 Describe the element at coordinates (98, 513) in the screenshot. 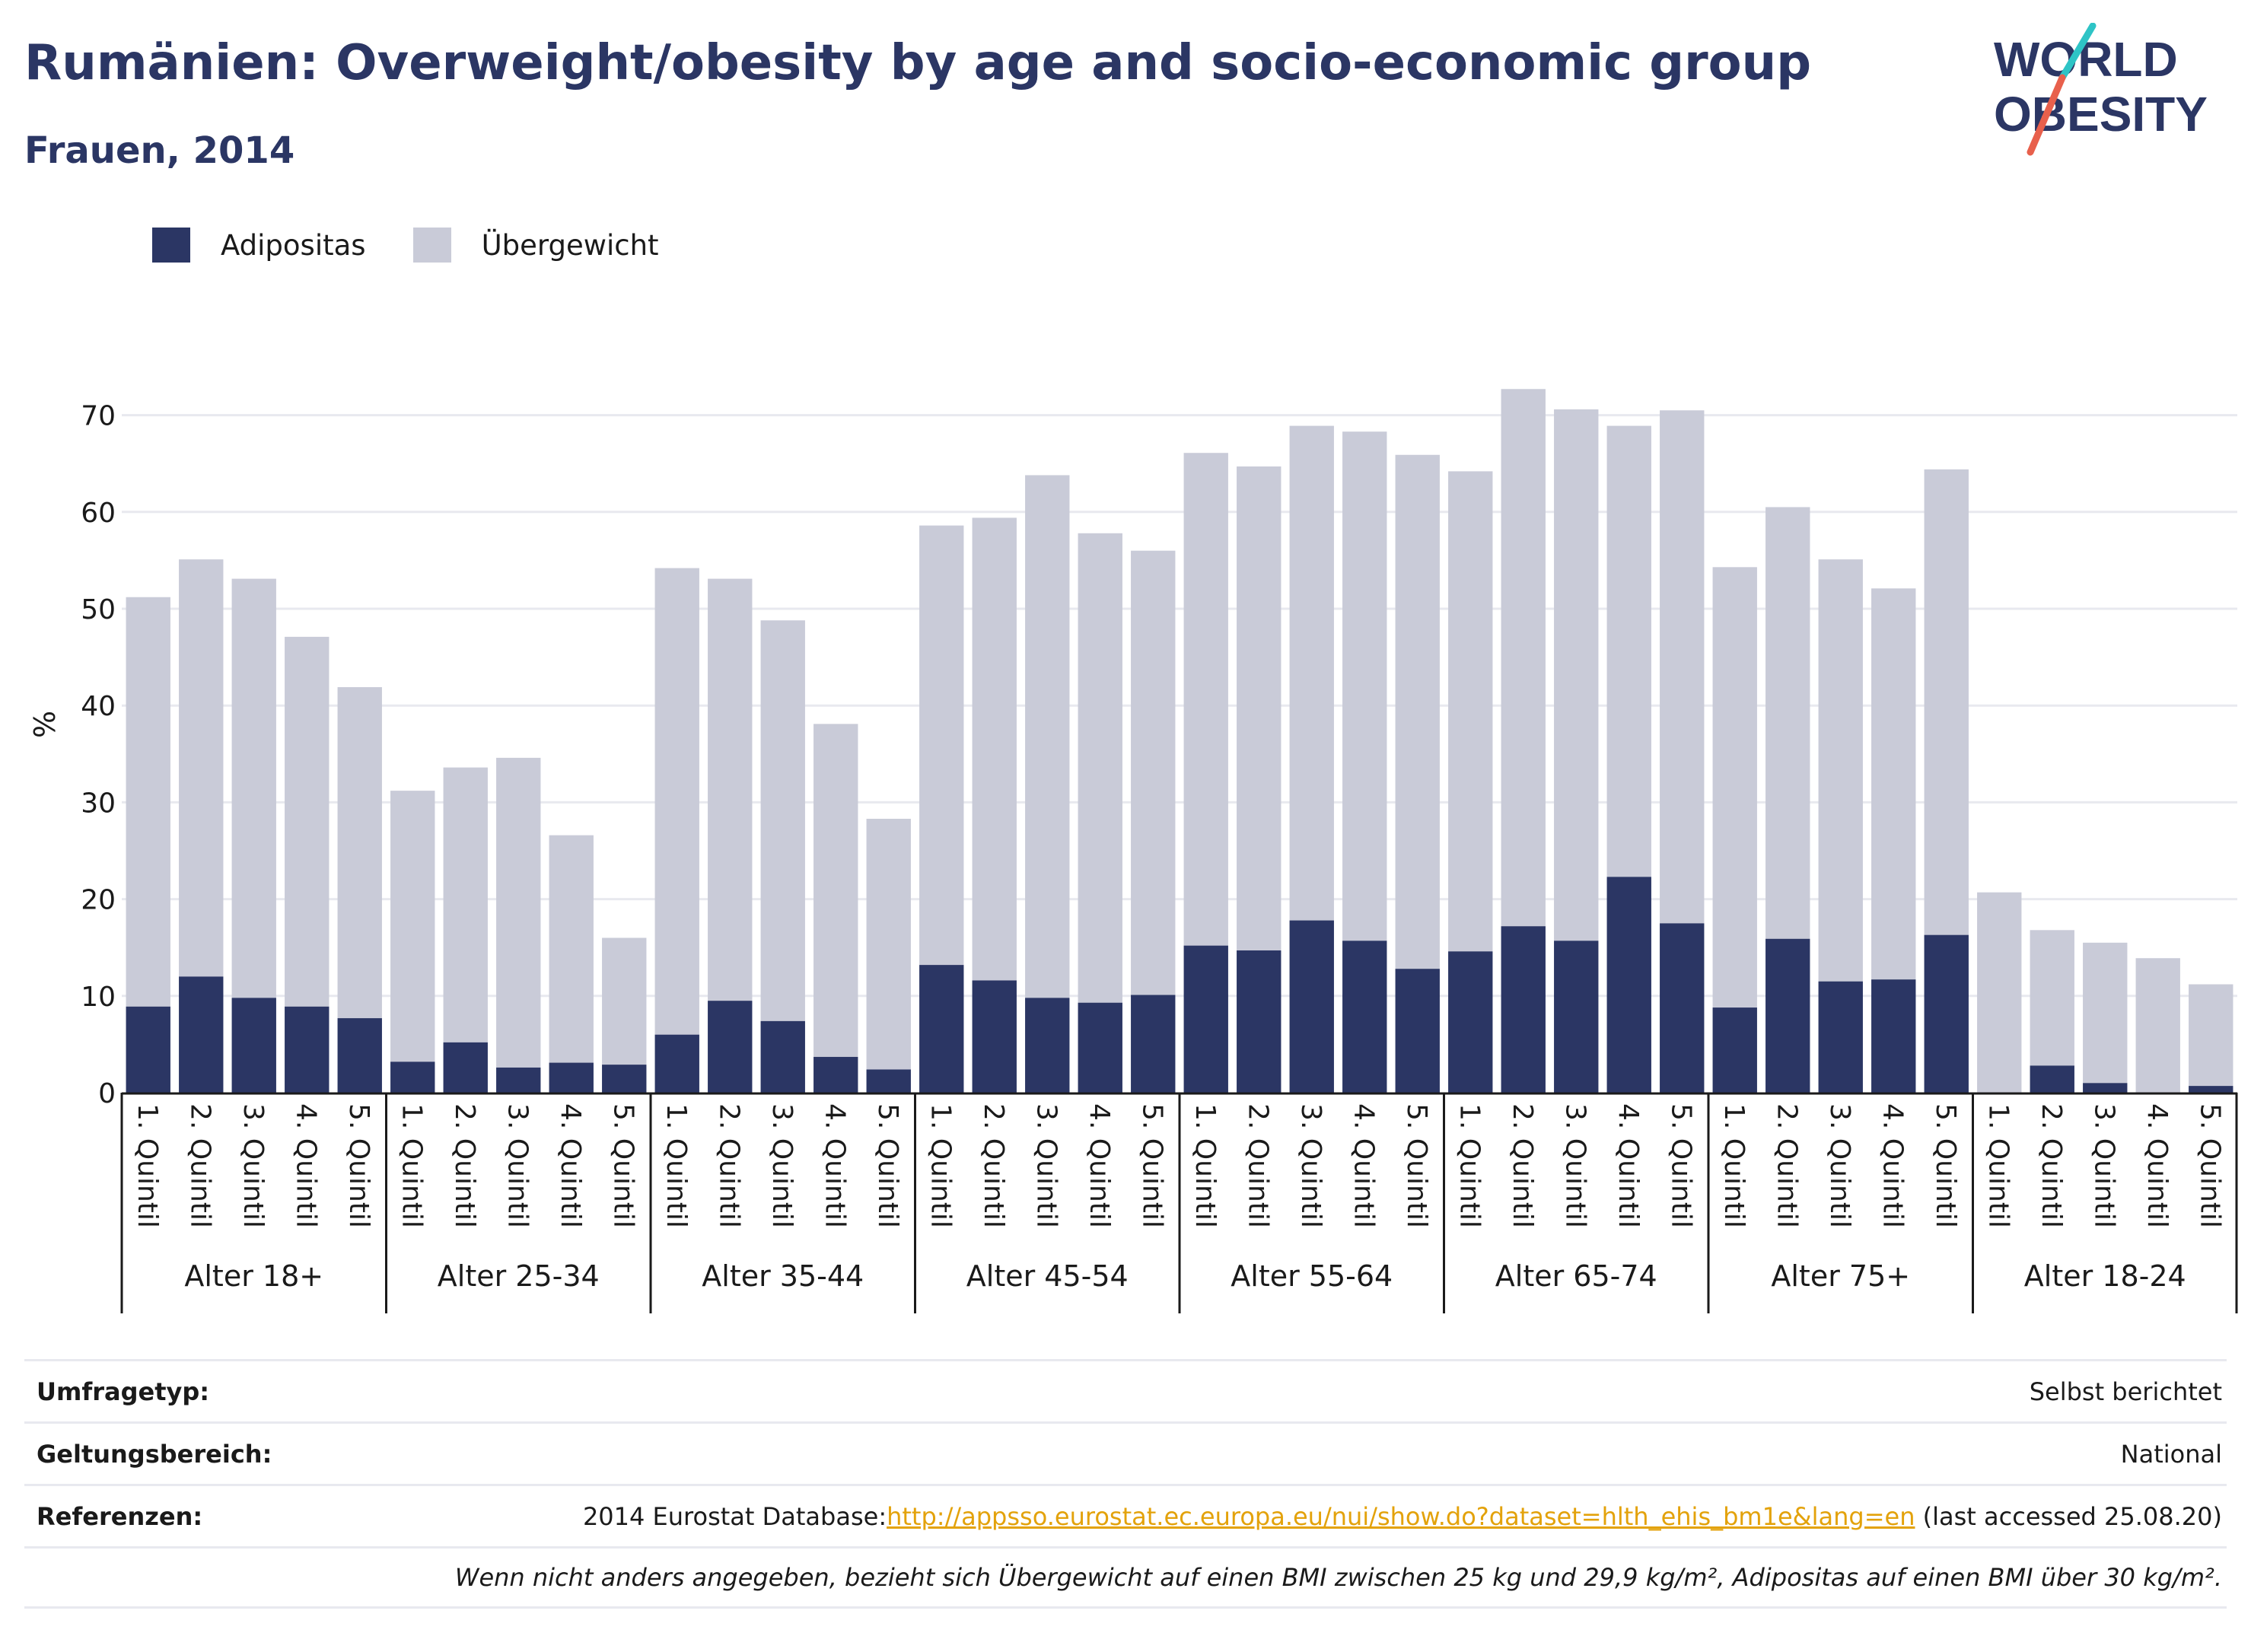

I see `y-tick-label: 60` at that location.